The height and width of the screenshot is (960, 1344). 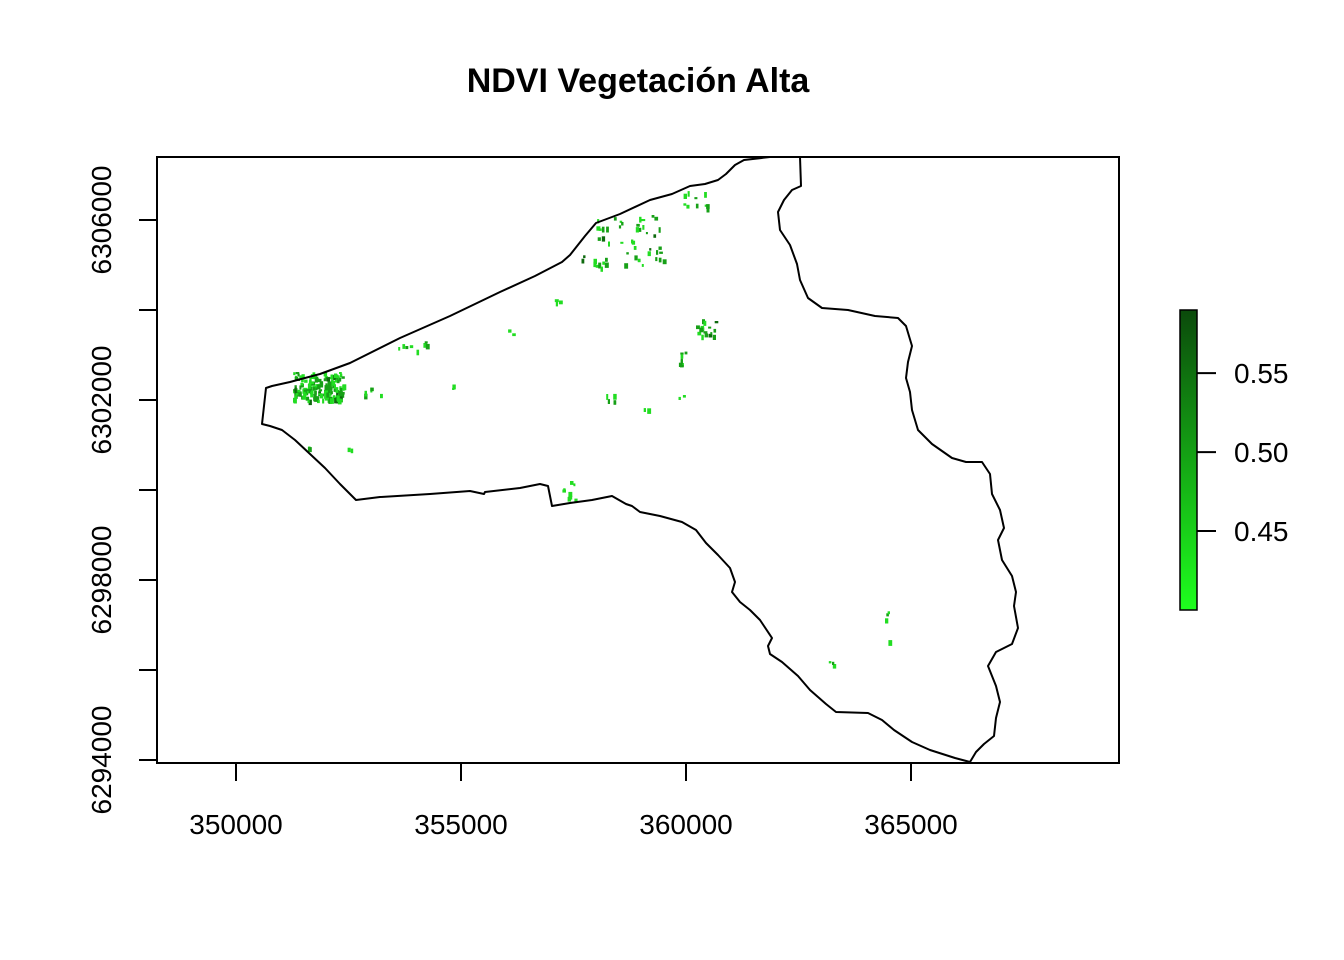 I want to click on y-tick-label: 6294000, so click(x=101, y=759).